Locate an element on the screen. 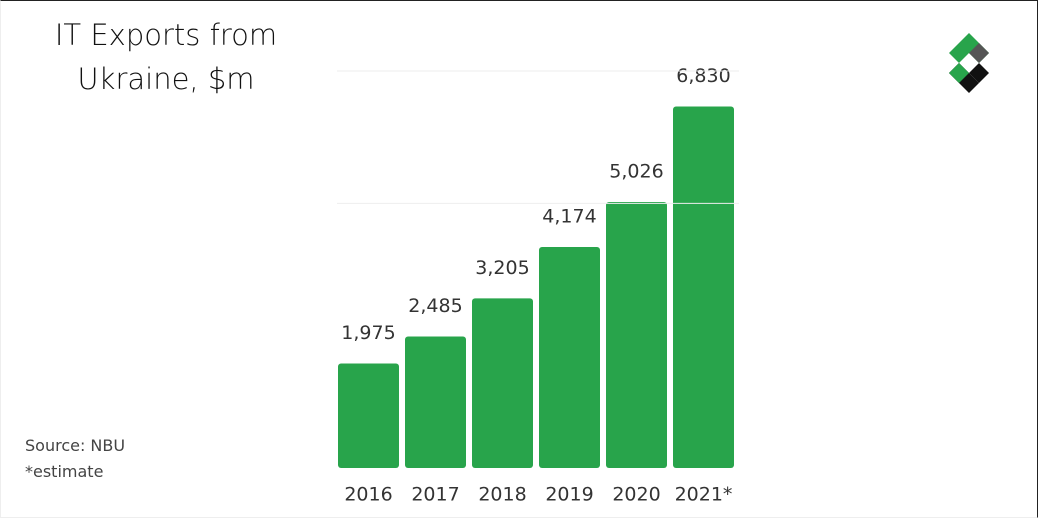  x-tick-label: 2016 is located at coordinates (368, 495).